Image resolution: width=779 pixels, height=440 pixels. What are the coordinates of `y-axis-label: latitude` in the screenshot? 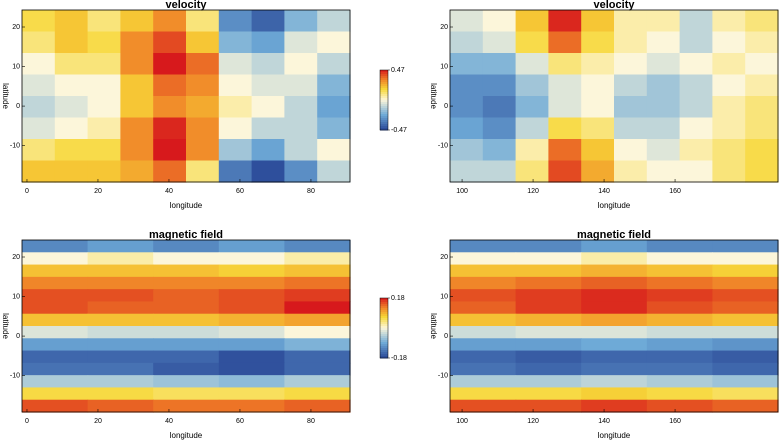 It's located at (433, 326).